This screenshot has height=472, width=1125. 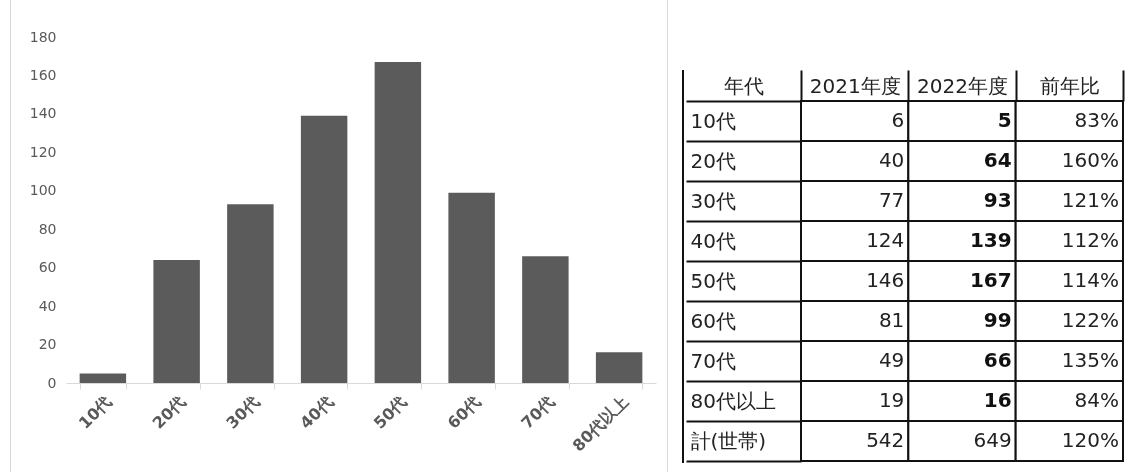 What do you see at coordinates (744, 85) in the screenshot?
I see `y-axis-title: 年代` at bounding box center [744, 85].